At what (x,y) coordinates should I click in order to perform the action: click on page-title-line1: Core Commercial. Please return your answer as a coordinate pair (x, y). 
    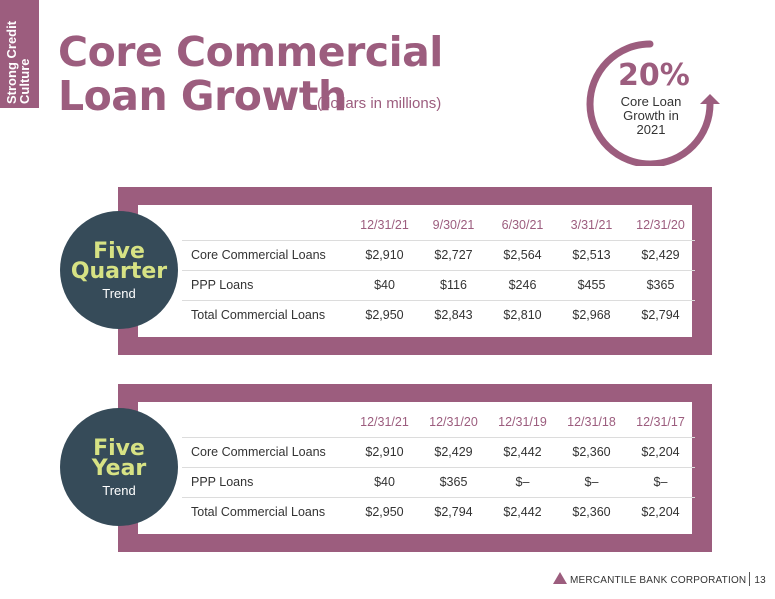
    Looking at the image, I should click on (250, 52).